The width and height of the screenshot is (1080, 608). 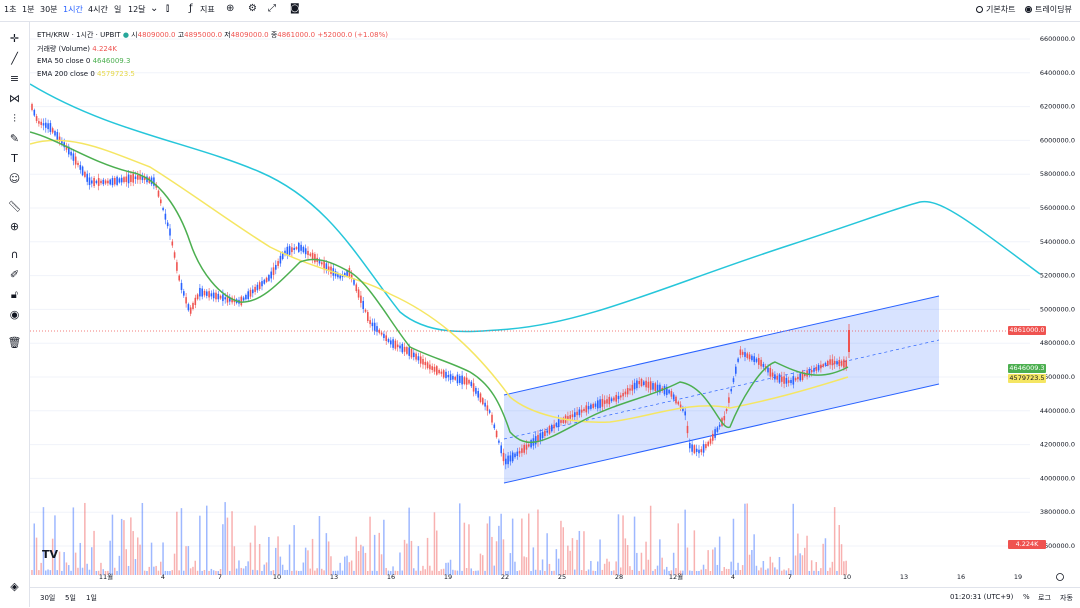 I want to click on trash-icon: 🗑︎, so click(x=14, y=342).